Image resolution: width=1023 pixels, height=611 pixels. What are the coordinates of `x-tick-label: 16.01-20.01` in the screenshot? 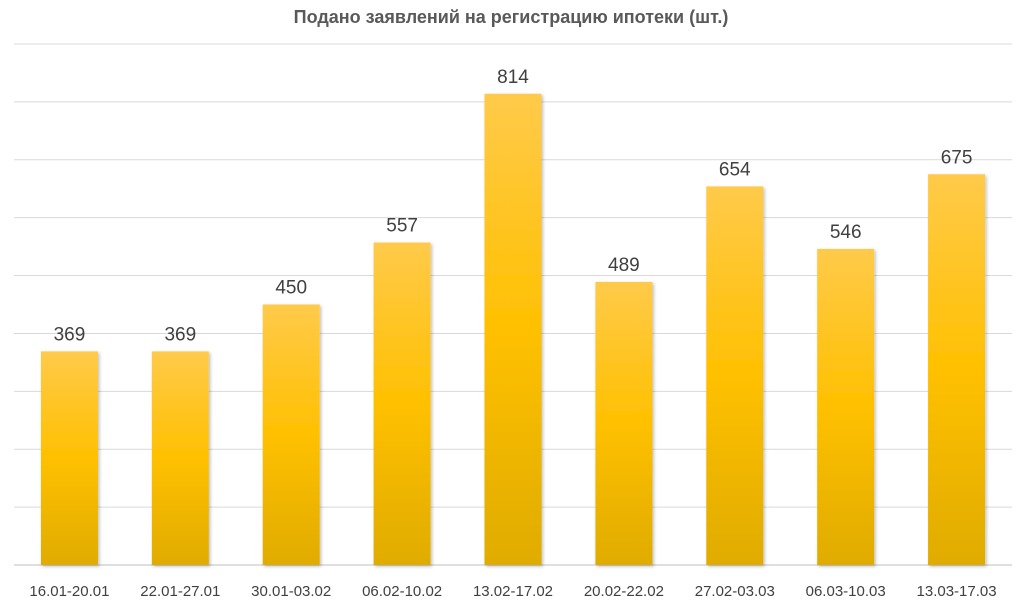 It's located at (69, 591).